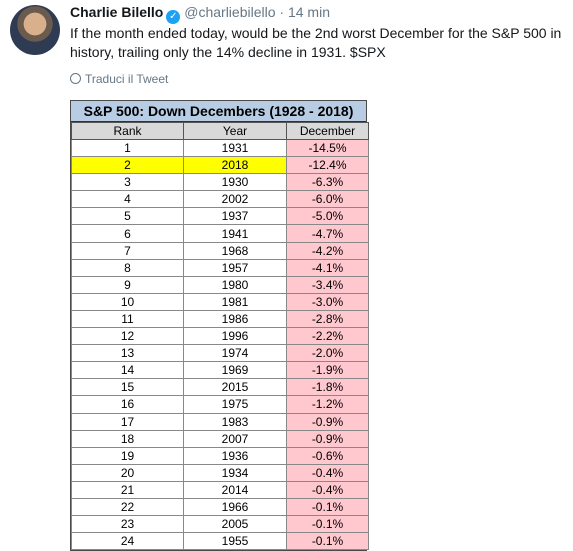 The height and width of the screenshot is (551, 573). What do you see at coordinates (235, 336) in the screenshot?
I see `cell-year: 1996` at bounding box center [235, 336].